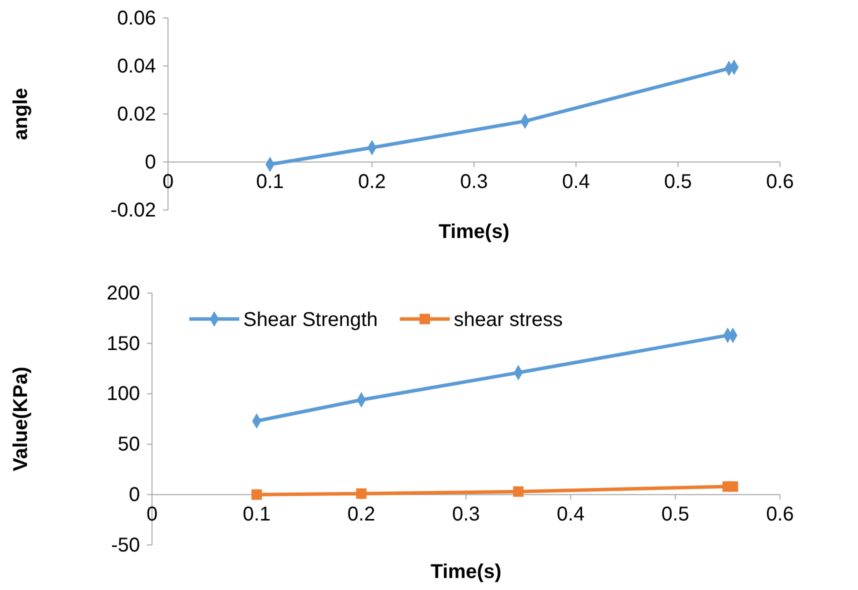 This screenshot has width=858, height=590. I want to click on y-tick-label: 150, so click(123, 343).